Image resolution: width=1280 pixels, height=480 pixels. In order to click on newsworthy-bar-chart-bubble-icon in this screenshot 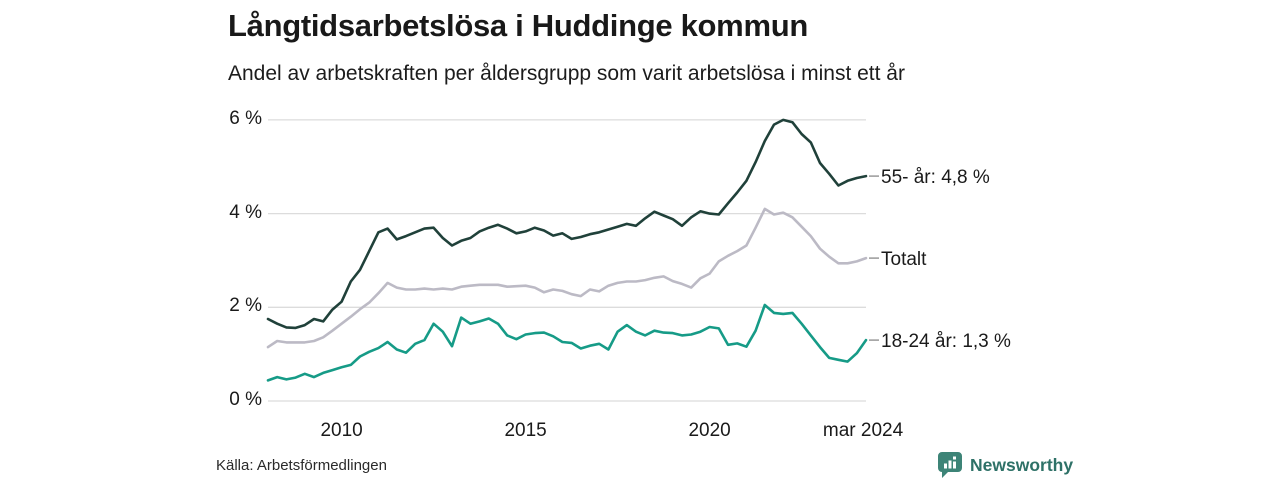, I will do `click(950, 465)`.